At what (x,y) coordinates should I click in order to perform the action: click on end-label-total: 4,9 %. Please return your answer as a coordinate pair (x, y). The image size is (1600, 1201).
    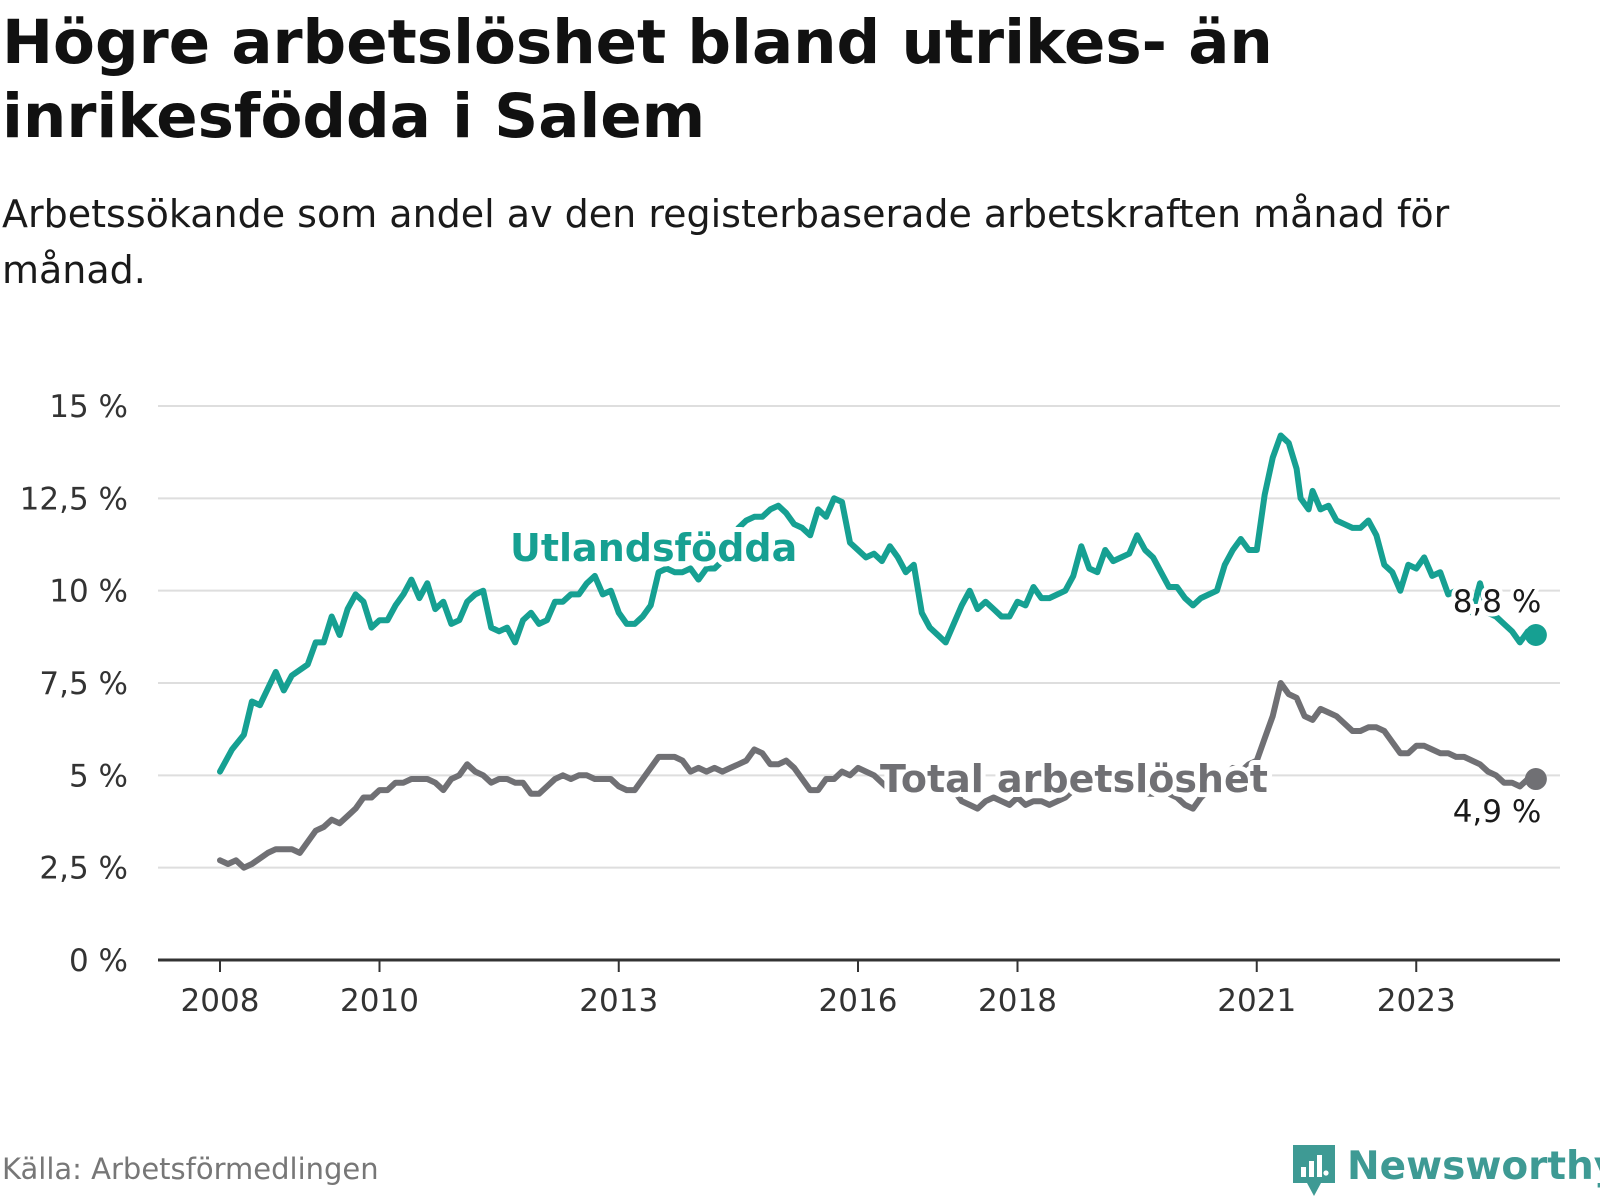
    Looking at the image, I should click on (1497, 812).